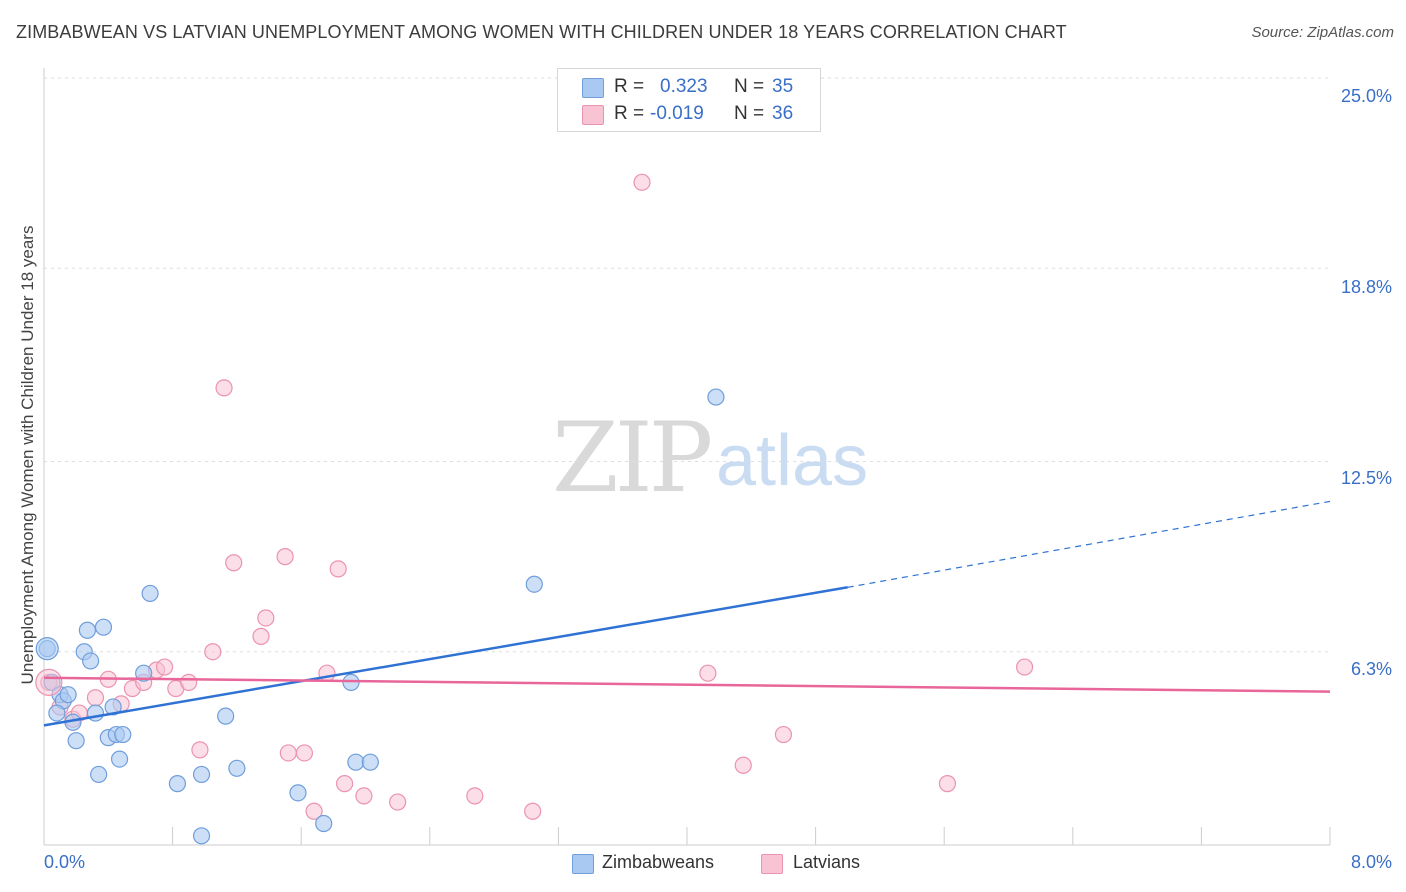 Image resolution: width=1406 pixels, height=892 pixels. I want to click on y-tick-12-5: 12.5%, so click(1366, 478).